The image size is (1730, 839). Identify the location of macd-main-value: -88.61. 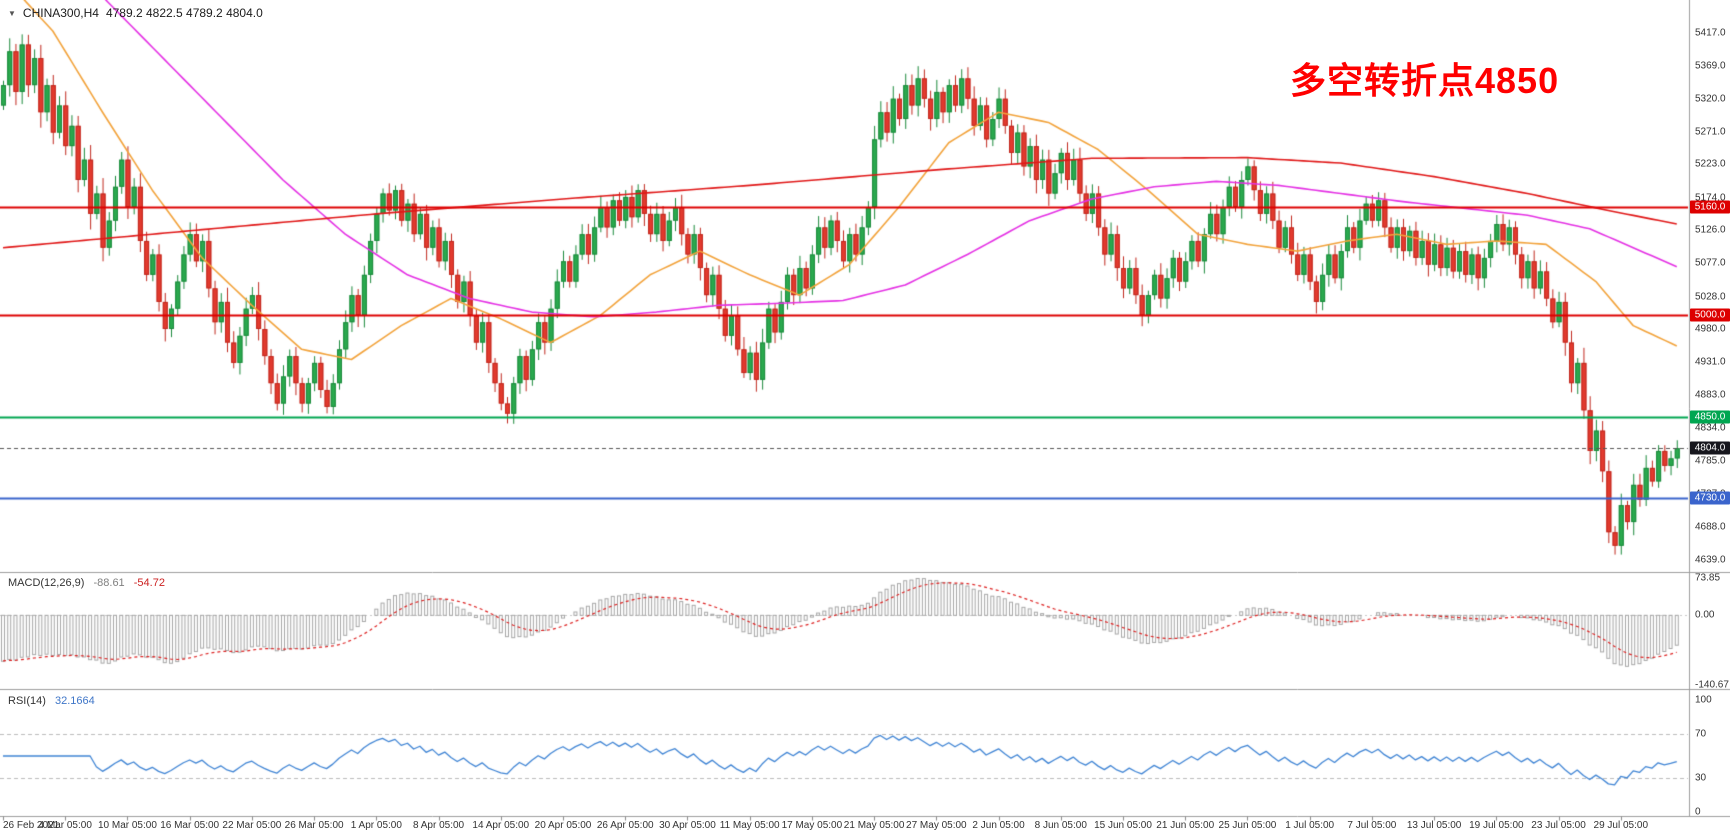
(109, 583).